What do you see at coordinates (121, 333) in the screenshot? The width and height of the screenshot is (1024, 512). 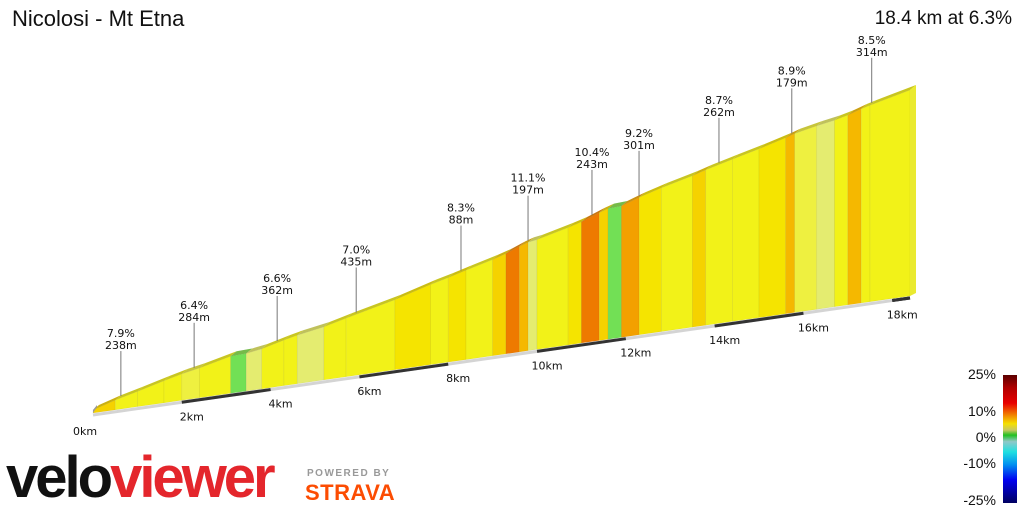 I see `annotation-gradient: 7.9%` at bounding box center [121, 333].